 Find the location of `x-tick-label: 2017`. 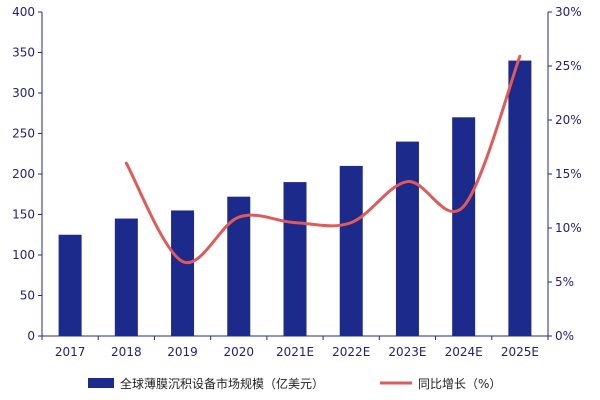

x-tick-label: 2017 is located at coordinates (70, 352).